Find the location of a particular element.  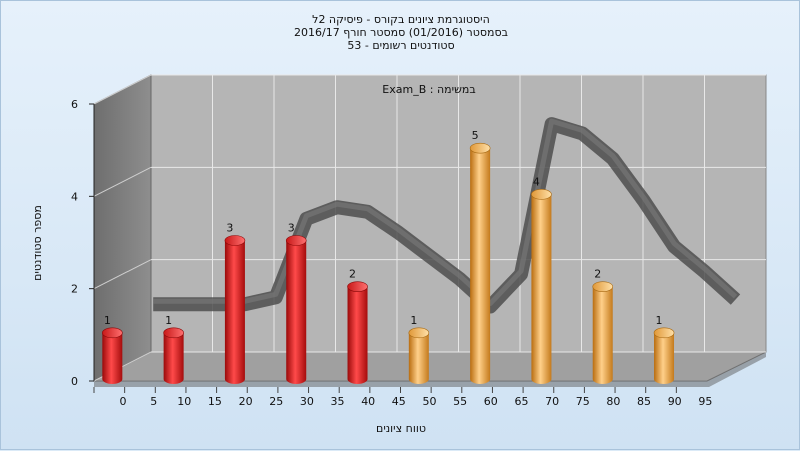

chart-title-line-3: סטודנטים רשומים - 53 is located at coordinates (401, 45).